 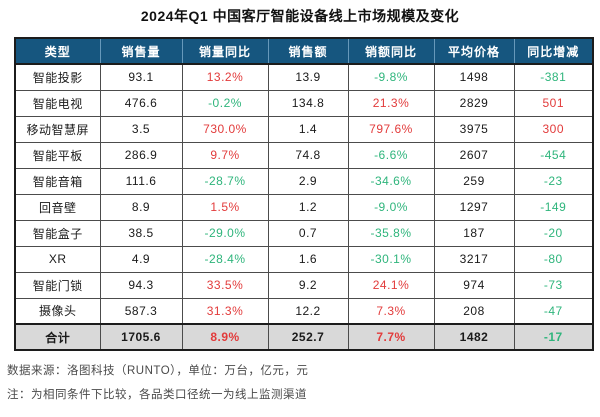 What do you see at coordinates (58, 51) in the screenshot?
I see `header-cell-type: 类型` at bounding box center [58, 51].